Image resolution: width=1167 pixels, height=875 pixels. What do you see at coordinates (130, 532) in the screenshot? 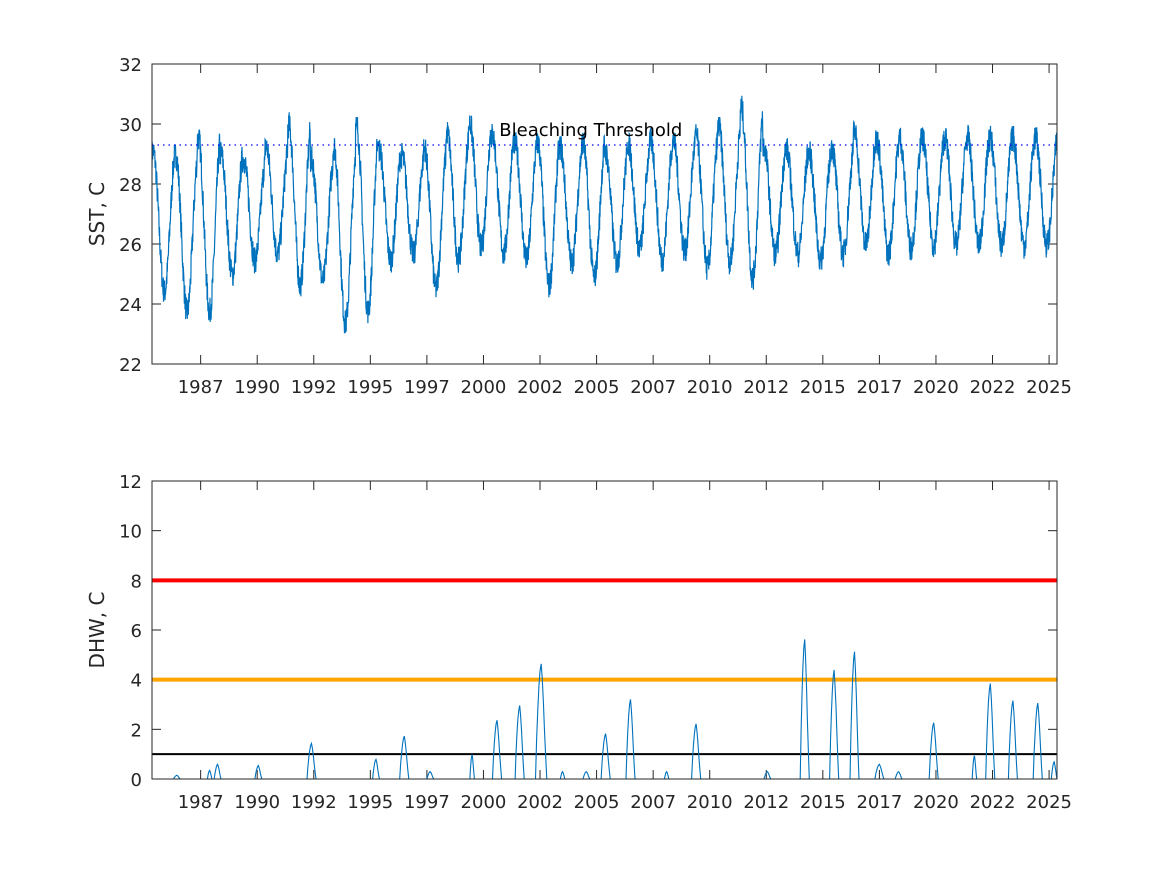
I see `y-tick-label: 10` at bounding box center [130, 532].